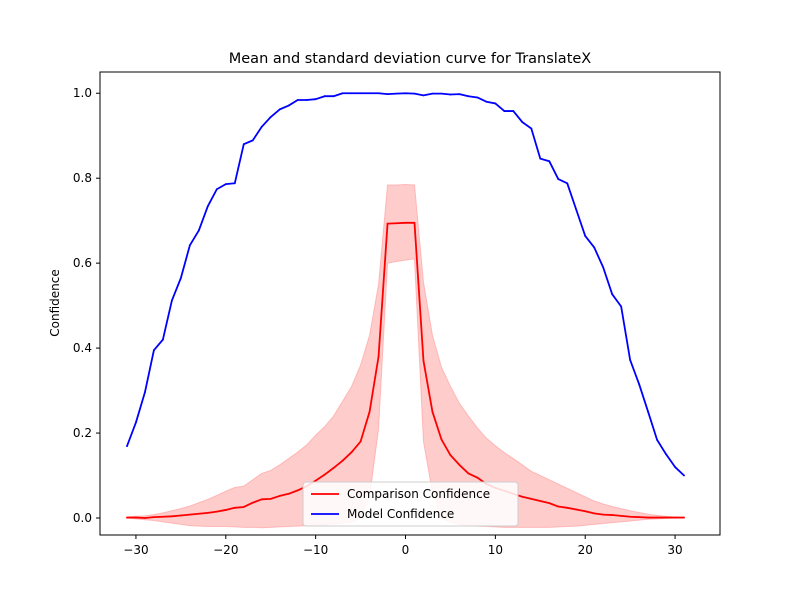 This screenshot has height=600, width=800. What do you see at coordinates (82, 433) in the screenshot?
I see `y-tick-label: 0.2` at bounding box center [82, 433].